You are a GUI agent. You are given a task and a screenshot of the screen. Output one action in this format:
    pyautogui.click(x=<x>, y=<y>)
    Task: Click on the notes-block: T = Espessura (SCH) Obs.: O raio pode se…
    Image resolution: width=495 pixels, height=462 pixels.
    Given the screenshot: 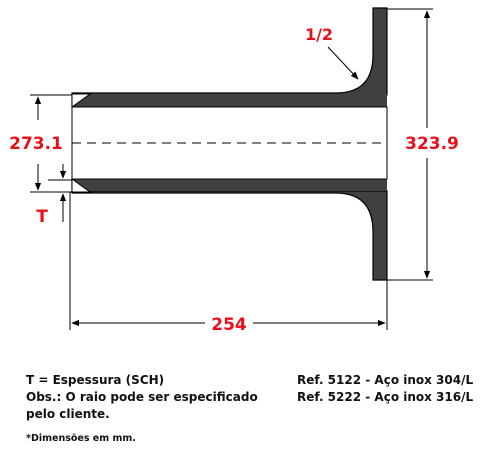 What is the action you would take?
    pyautogui.click(x=142, y=397)
    